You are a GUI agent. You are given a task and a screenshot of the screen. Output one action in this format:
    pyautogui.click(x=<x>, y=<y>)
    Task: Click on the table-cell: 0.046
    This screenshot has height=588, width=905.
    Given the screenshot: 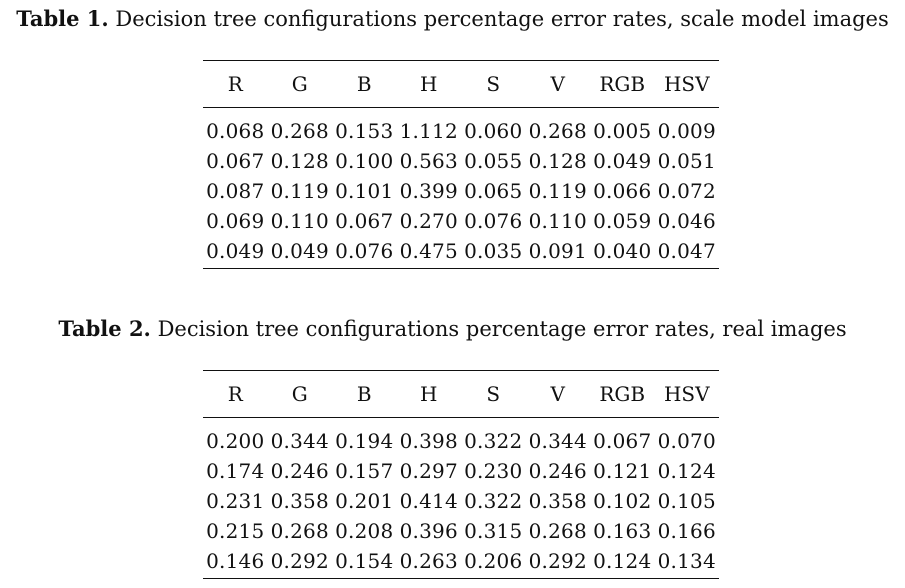 What is the action you would take?
    pyautogui.click(x=686, y=221)
    